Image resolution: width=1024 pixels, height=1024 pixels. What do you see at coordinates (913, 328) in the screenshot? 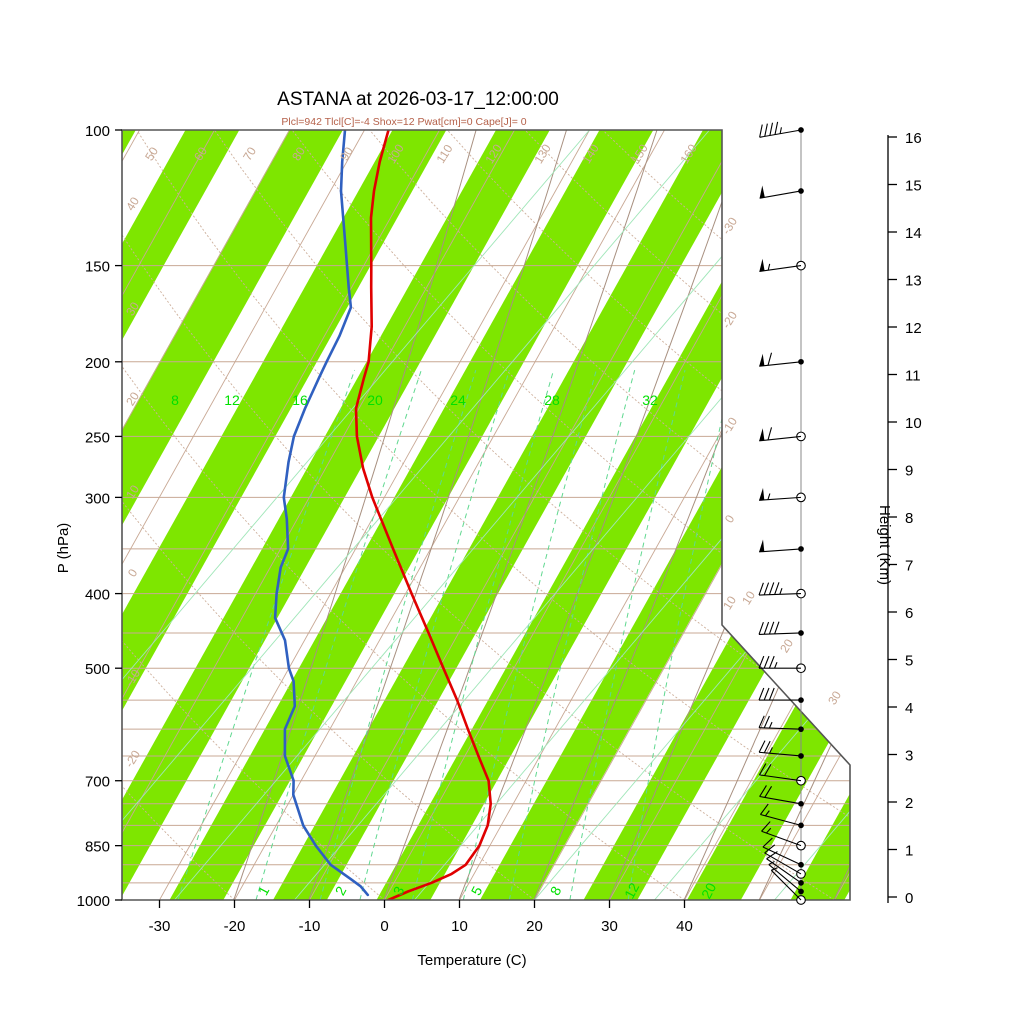
I see `height-tick-label: 12` at bounding box center [913, 328].